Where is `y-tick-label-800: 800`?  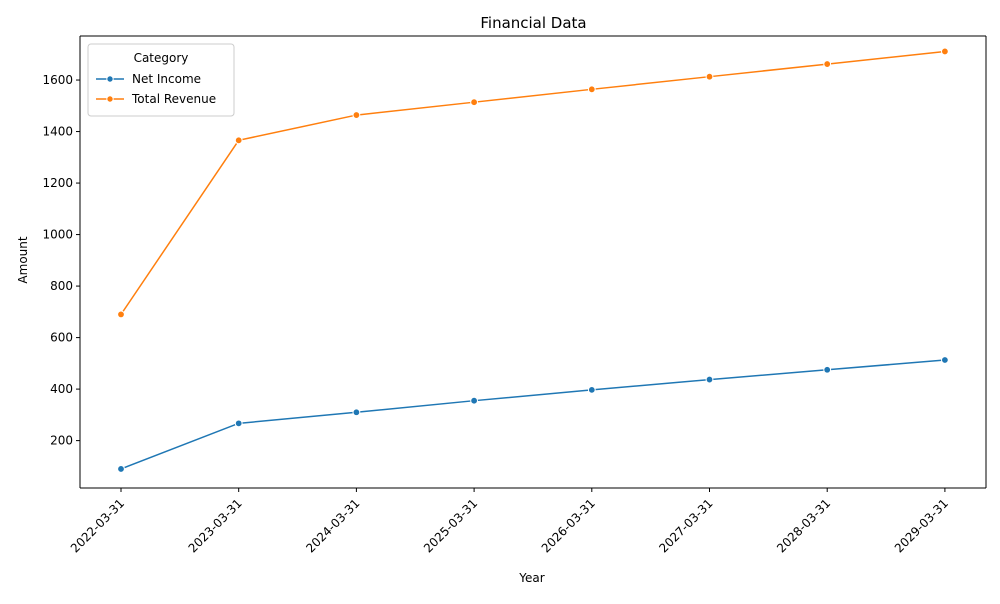 y-tick-label-800: 800 is located at coordinates (61, 286).